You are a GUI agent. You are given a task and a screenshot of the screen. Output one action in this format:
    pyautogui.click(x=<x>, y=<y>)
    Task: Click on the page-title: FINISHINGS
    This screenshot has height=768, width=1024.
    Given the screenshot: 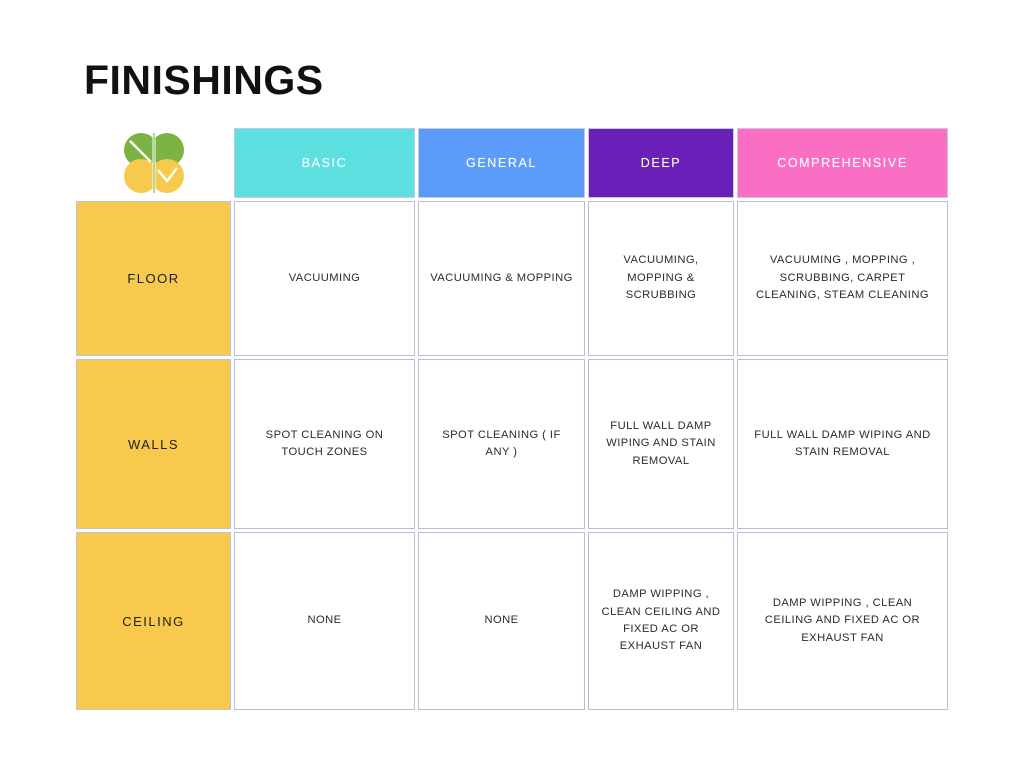 What is the action you would take?
    pyautogui.click(x=204, y=80)
    